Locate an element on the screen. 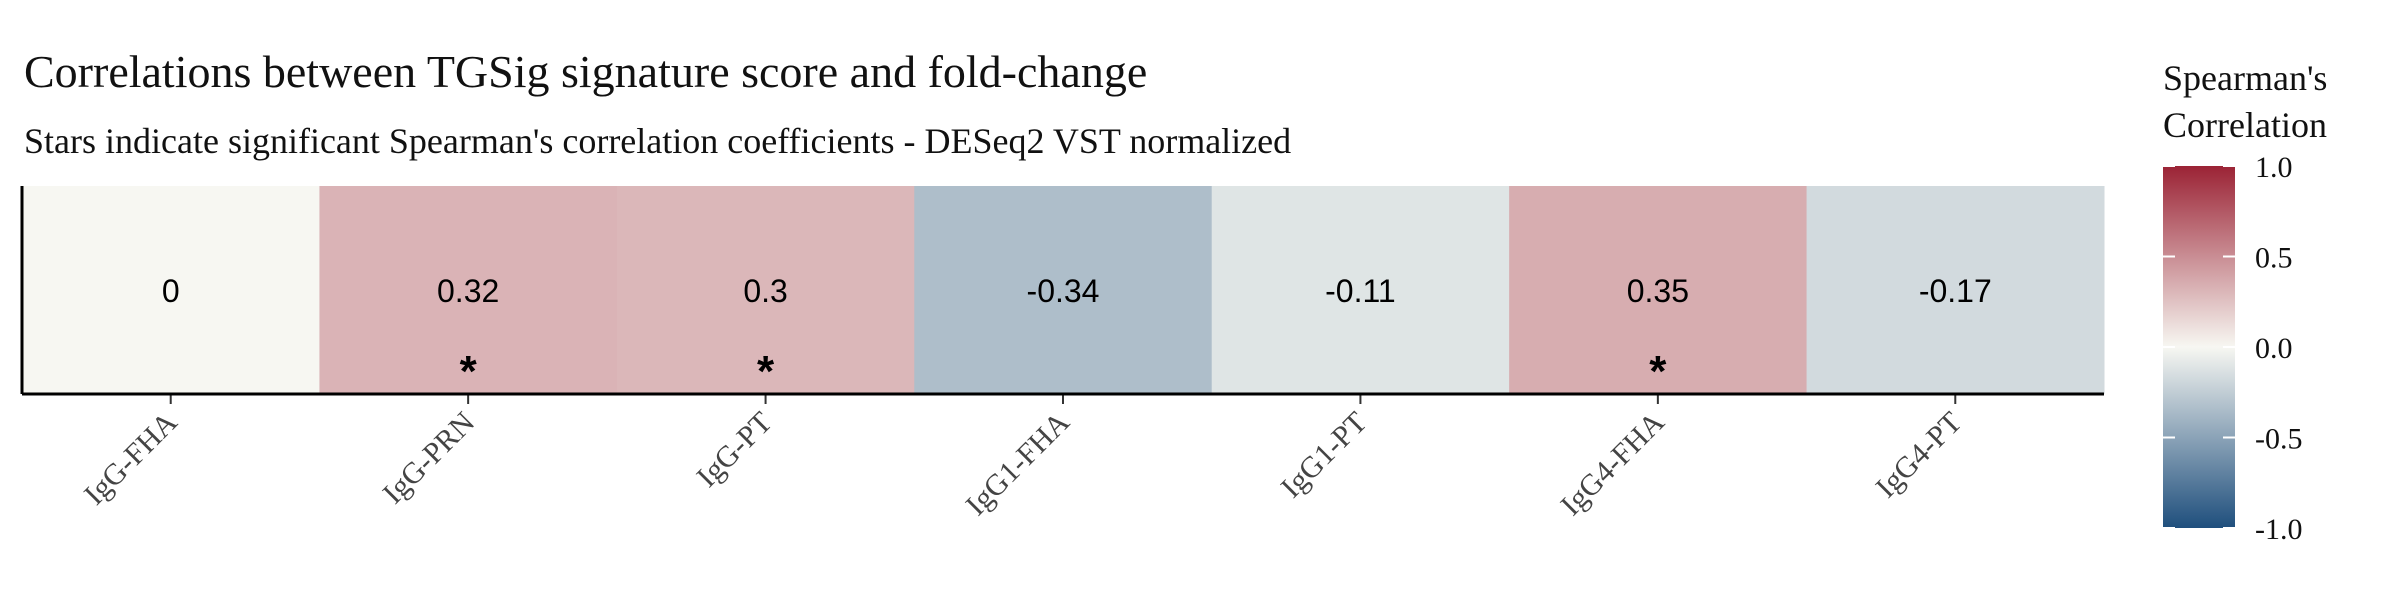 Image resolution: width=2400 pixels, height=605 pixels. legend-tick-label: -1.0 is located at coordinates (2279, 529).